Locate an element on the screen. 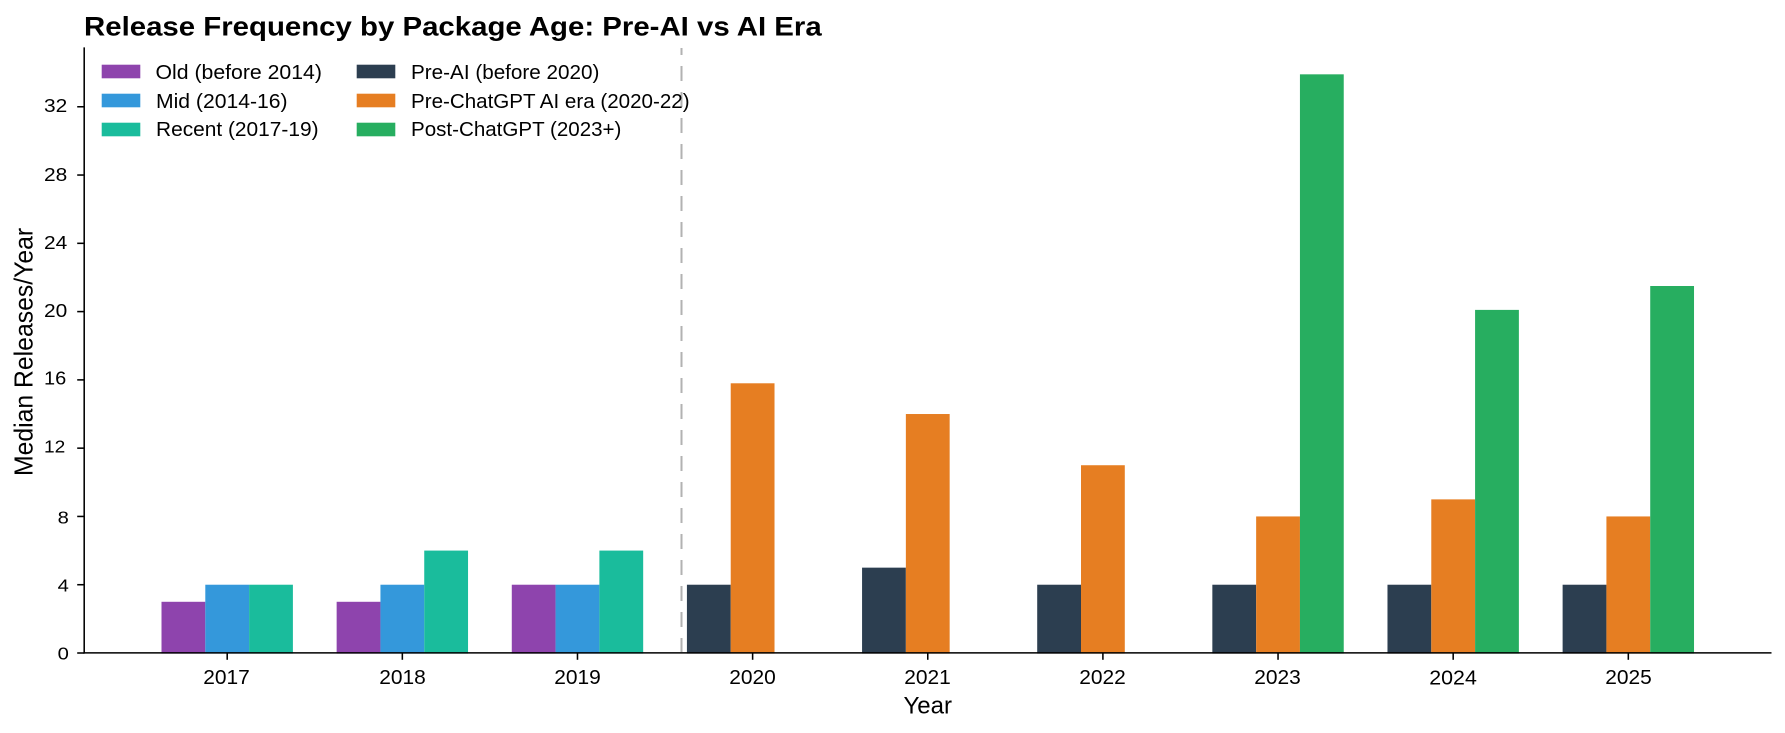 The width and height of the screenshot is (1785, 733). svg-text: 32 is located at coordinates (55, 106).